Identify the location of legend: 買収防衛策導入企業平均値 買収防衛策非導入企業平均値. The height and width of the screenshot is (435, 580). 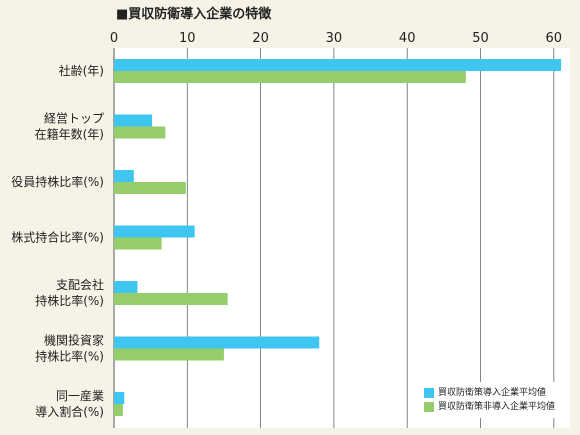
(490, 400).